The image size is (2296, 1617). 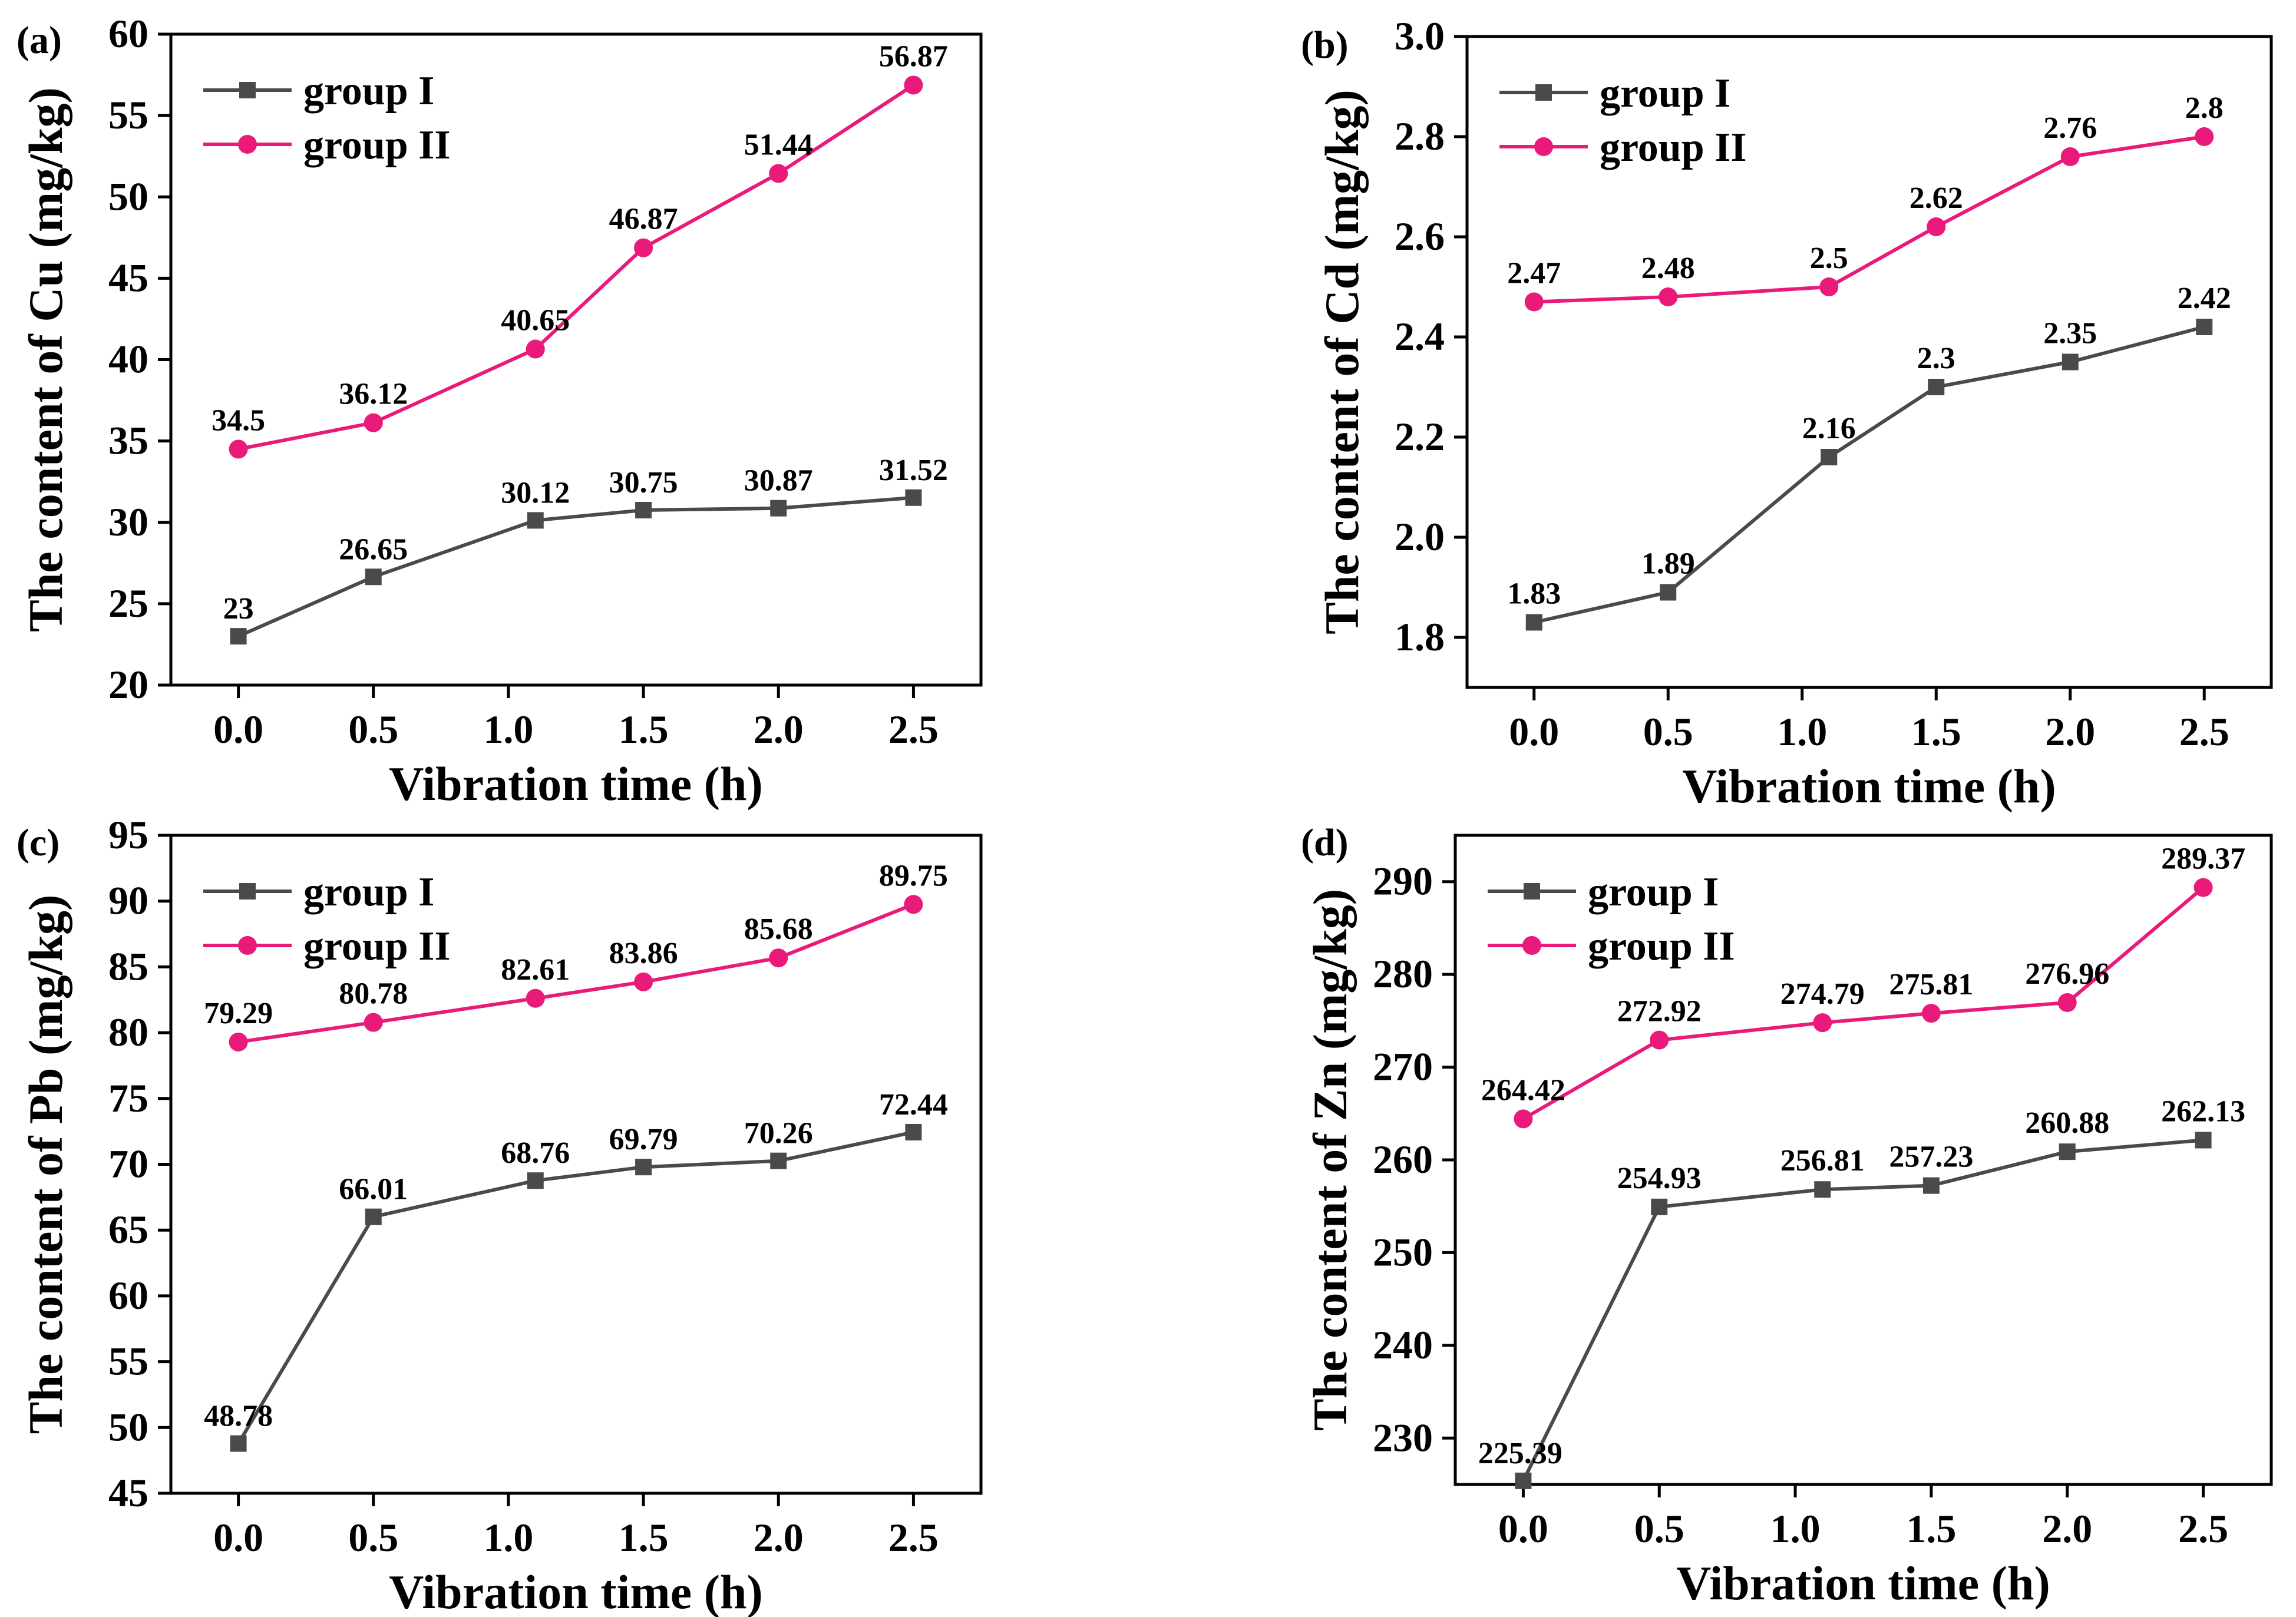 I want to click on y-tick-label: 2.0, so click(x=1420, y=536).